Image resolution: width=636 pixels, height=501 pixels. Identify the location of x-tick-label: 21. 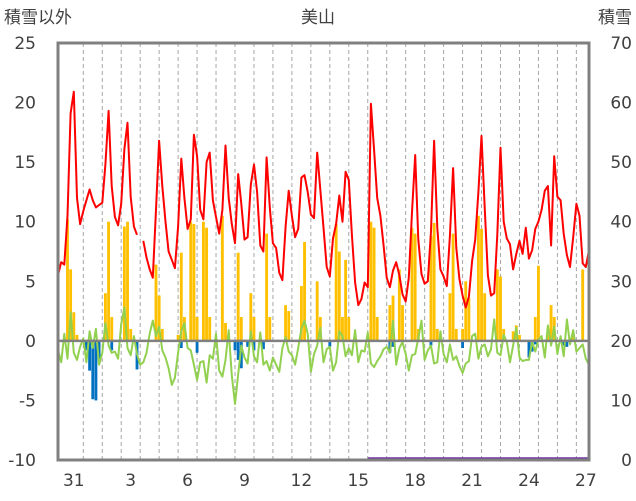
(472, 481).